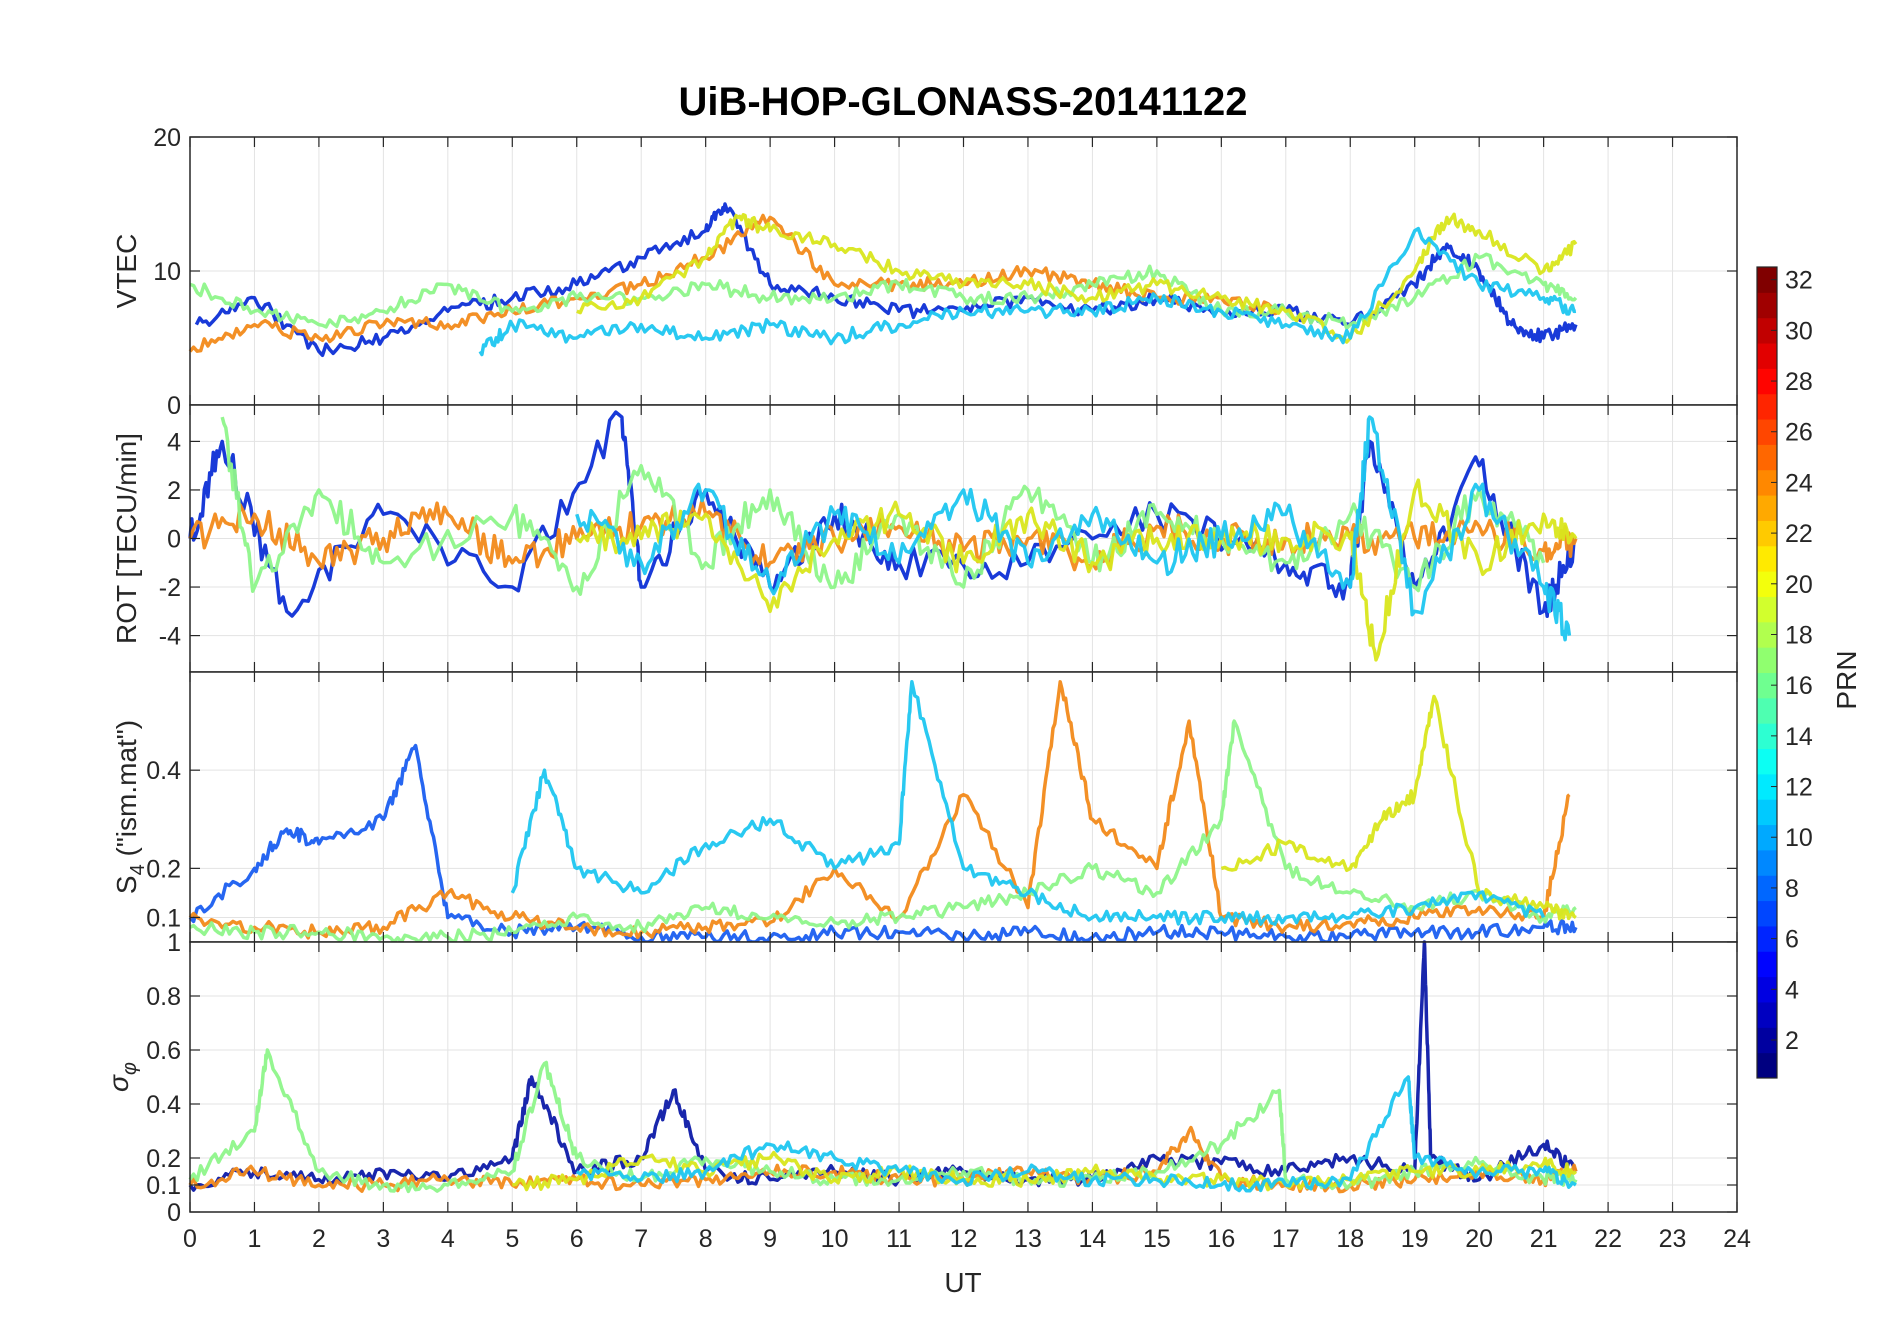 The image size is (1902, 1330). I want to click on x-axis-label: UT, so click(962, 1282).